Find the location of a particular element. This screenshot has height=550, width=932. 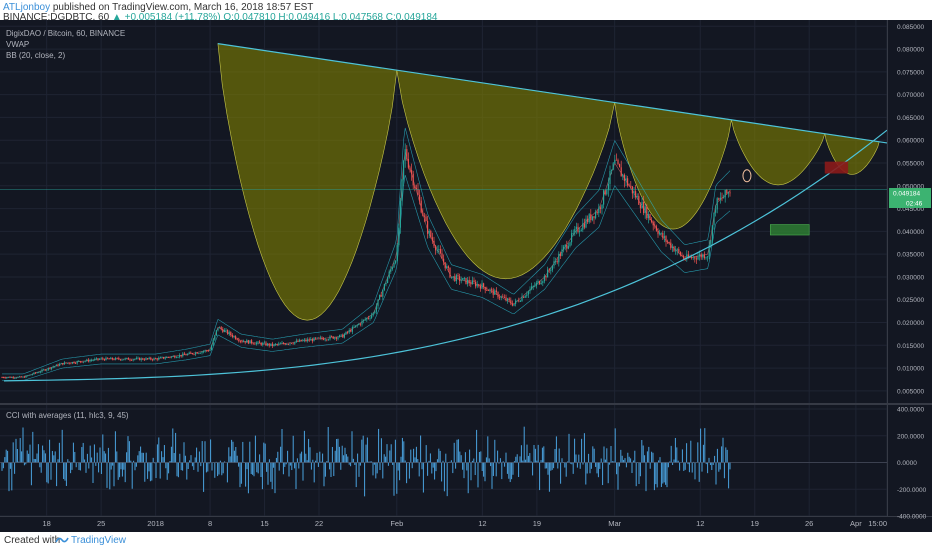

footer: Created with TradingView is located at coordinates (466, 541).